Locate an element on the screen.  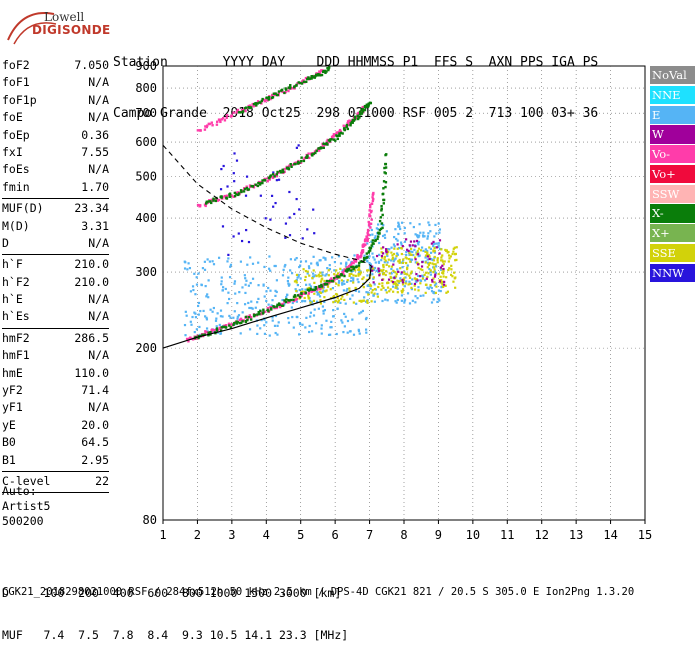
x-tick-label: 13 is located at coordinates (576, 535).